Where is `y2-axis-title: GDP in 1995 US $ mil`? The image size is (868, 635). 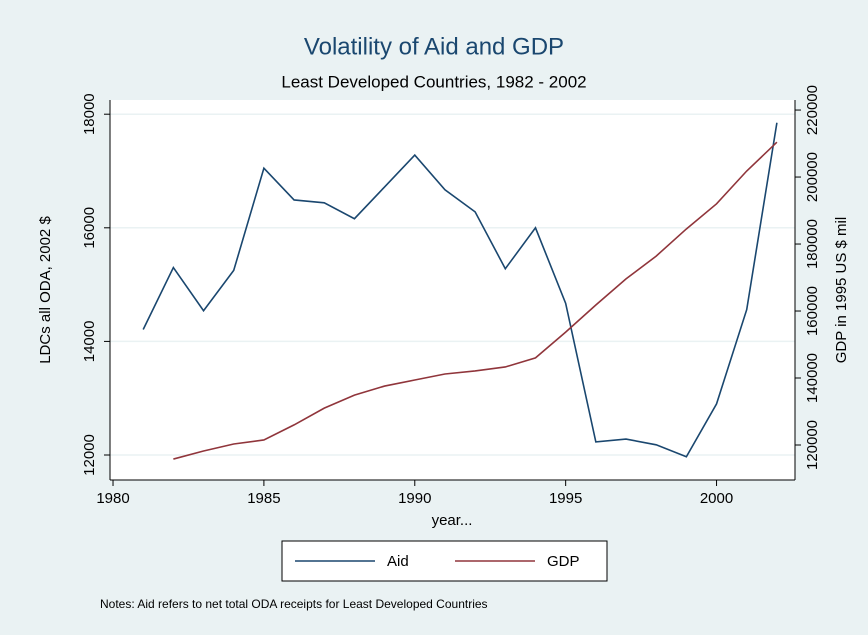 y2-axis-title: GDP in 1995 US $ mil is located at coordinates (841, 290).